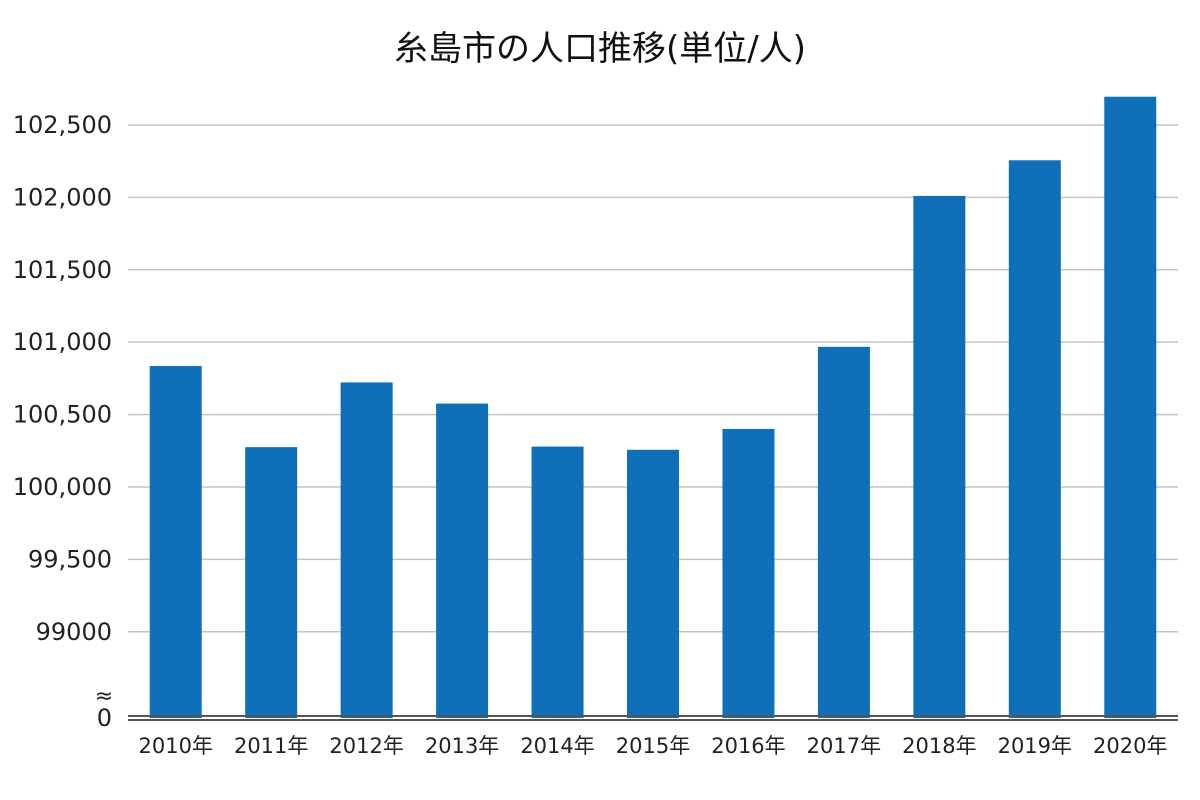 This screenshot has width=1200, height=800. Describe the element at coordinates (62, 415) in the screenshot. I see `y-tick-label: 100,500` at that location.